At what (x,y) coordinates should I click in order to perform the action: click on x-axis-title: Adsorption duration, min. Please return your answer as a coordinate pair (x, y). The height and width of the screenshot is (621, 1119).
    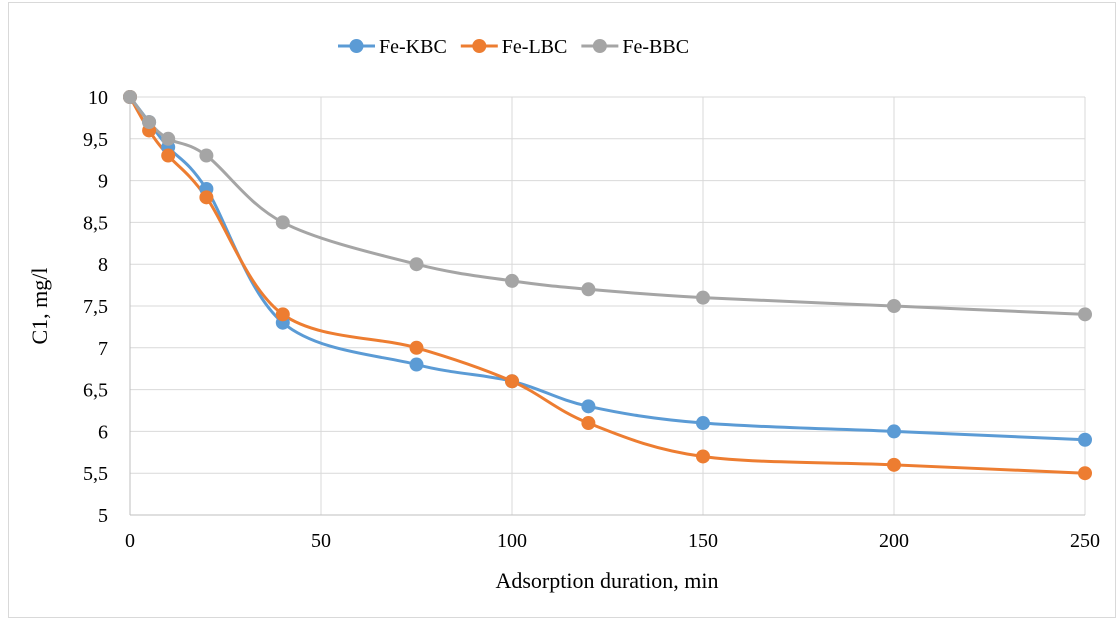
    Looking at the image, I should click on (606, 580).